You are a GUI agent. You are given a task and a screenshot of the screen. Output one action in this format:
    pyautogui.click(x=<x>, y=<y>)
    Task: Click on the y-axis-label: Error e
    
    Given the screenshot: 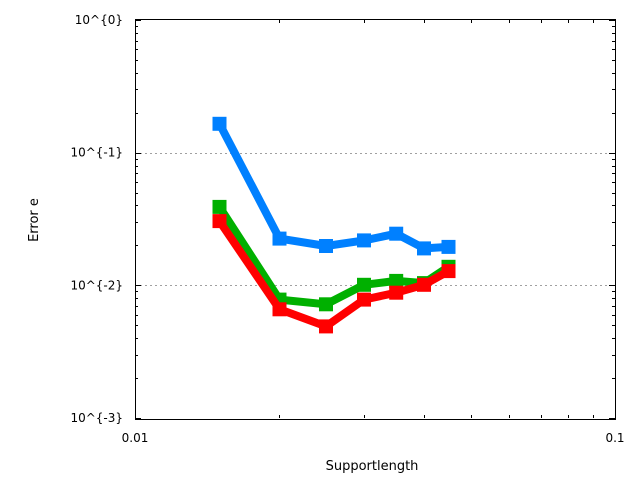 What is the action you would take?
    pyautogui.click(x=34, y=220)
    